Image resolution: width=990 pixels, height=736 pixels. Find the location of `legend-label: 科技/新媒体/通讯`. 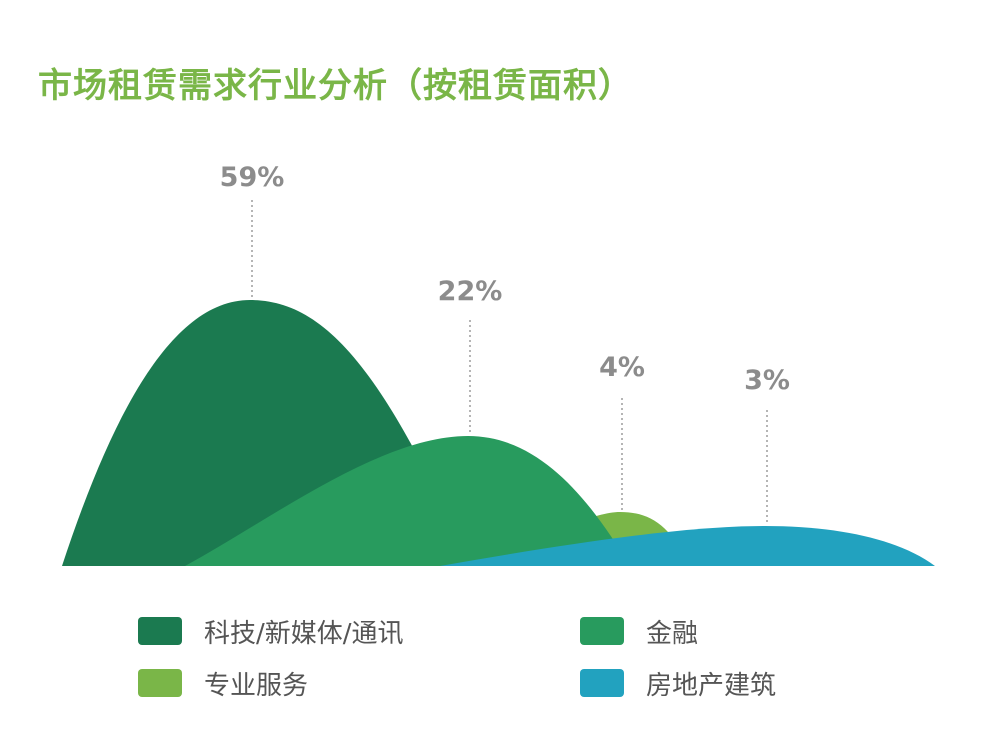

legend-label: 科技/新媒体/通讯 is located at coordinates (304, 633).